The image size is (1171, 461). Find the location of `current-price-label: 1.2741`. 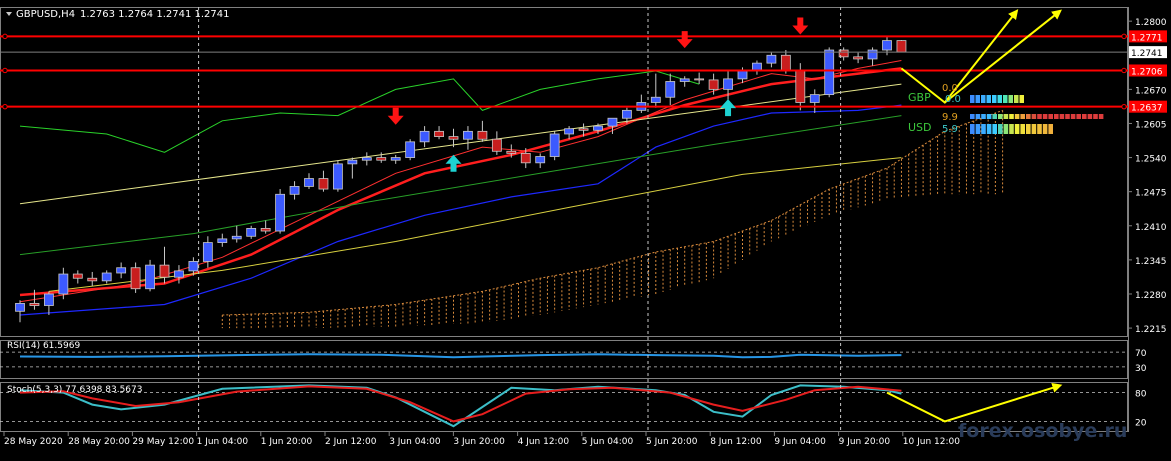

current-price-label: 1.2741 is located at coordinates (1147, 54).